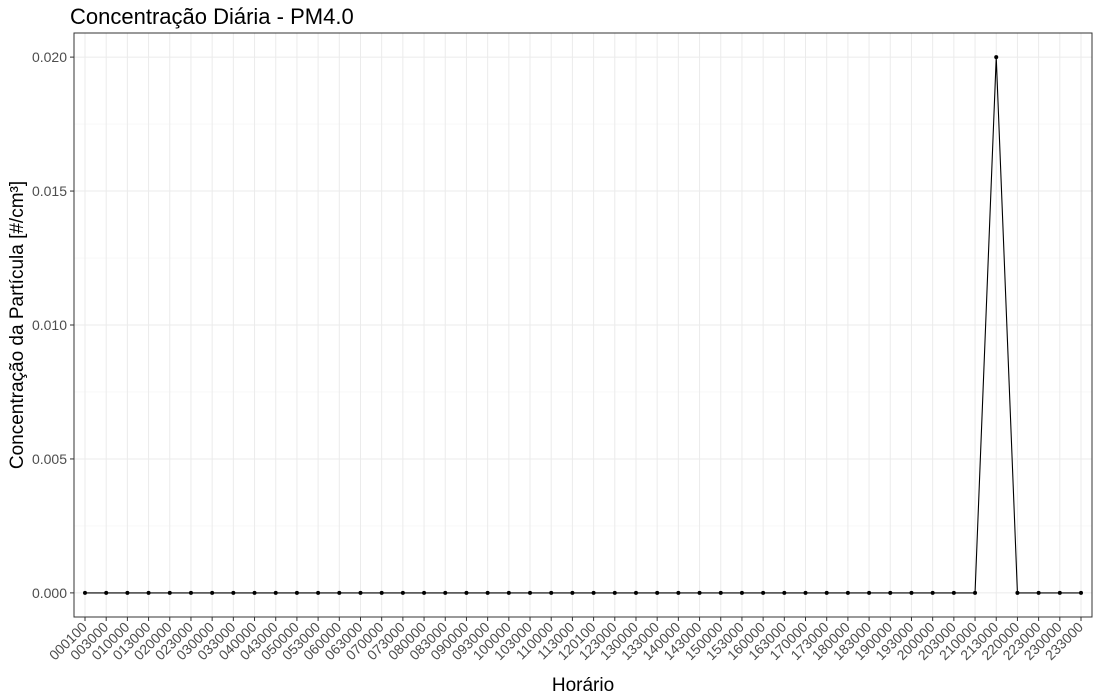 The height and width of the screenshot is (700, 1100). Describe the element at coordinates (17, 325) in the screenshot. I see `y-axis-title: Concentração da Partícula [#/cm³]` at that location.